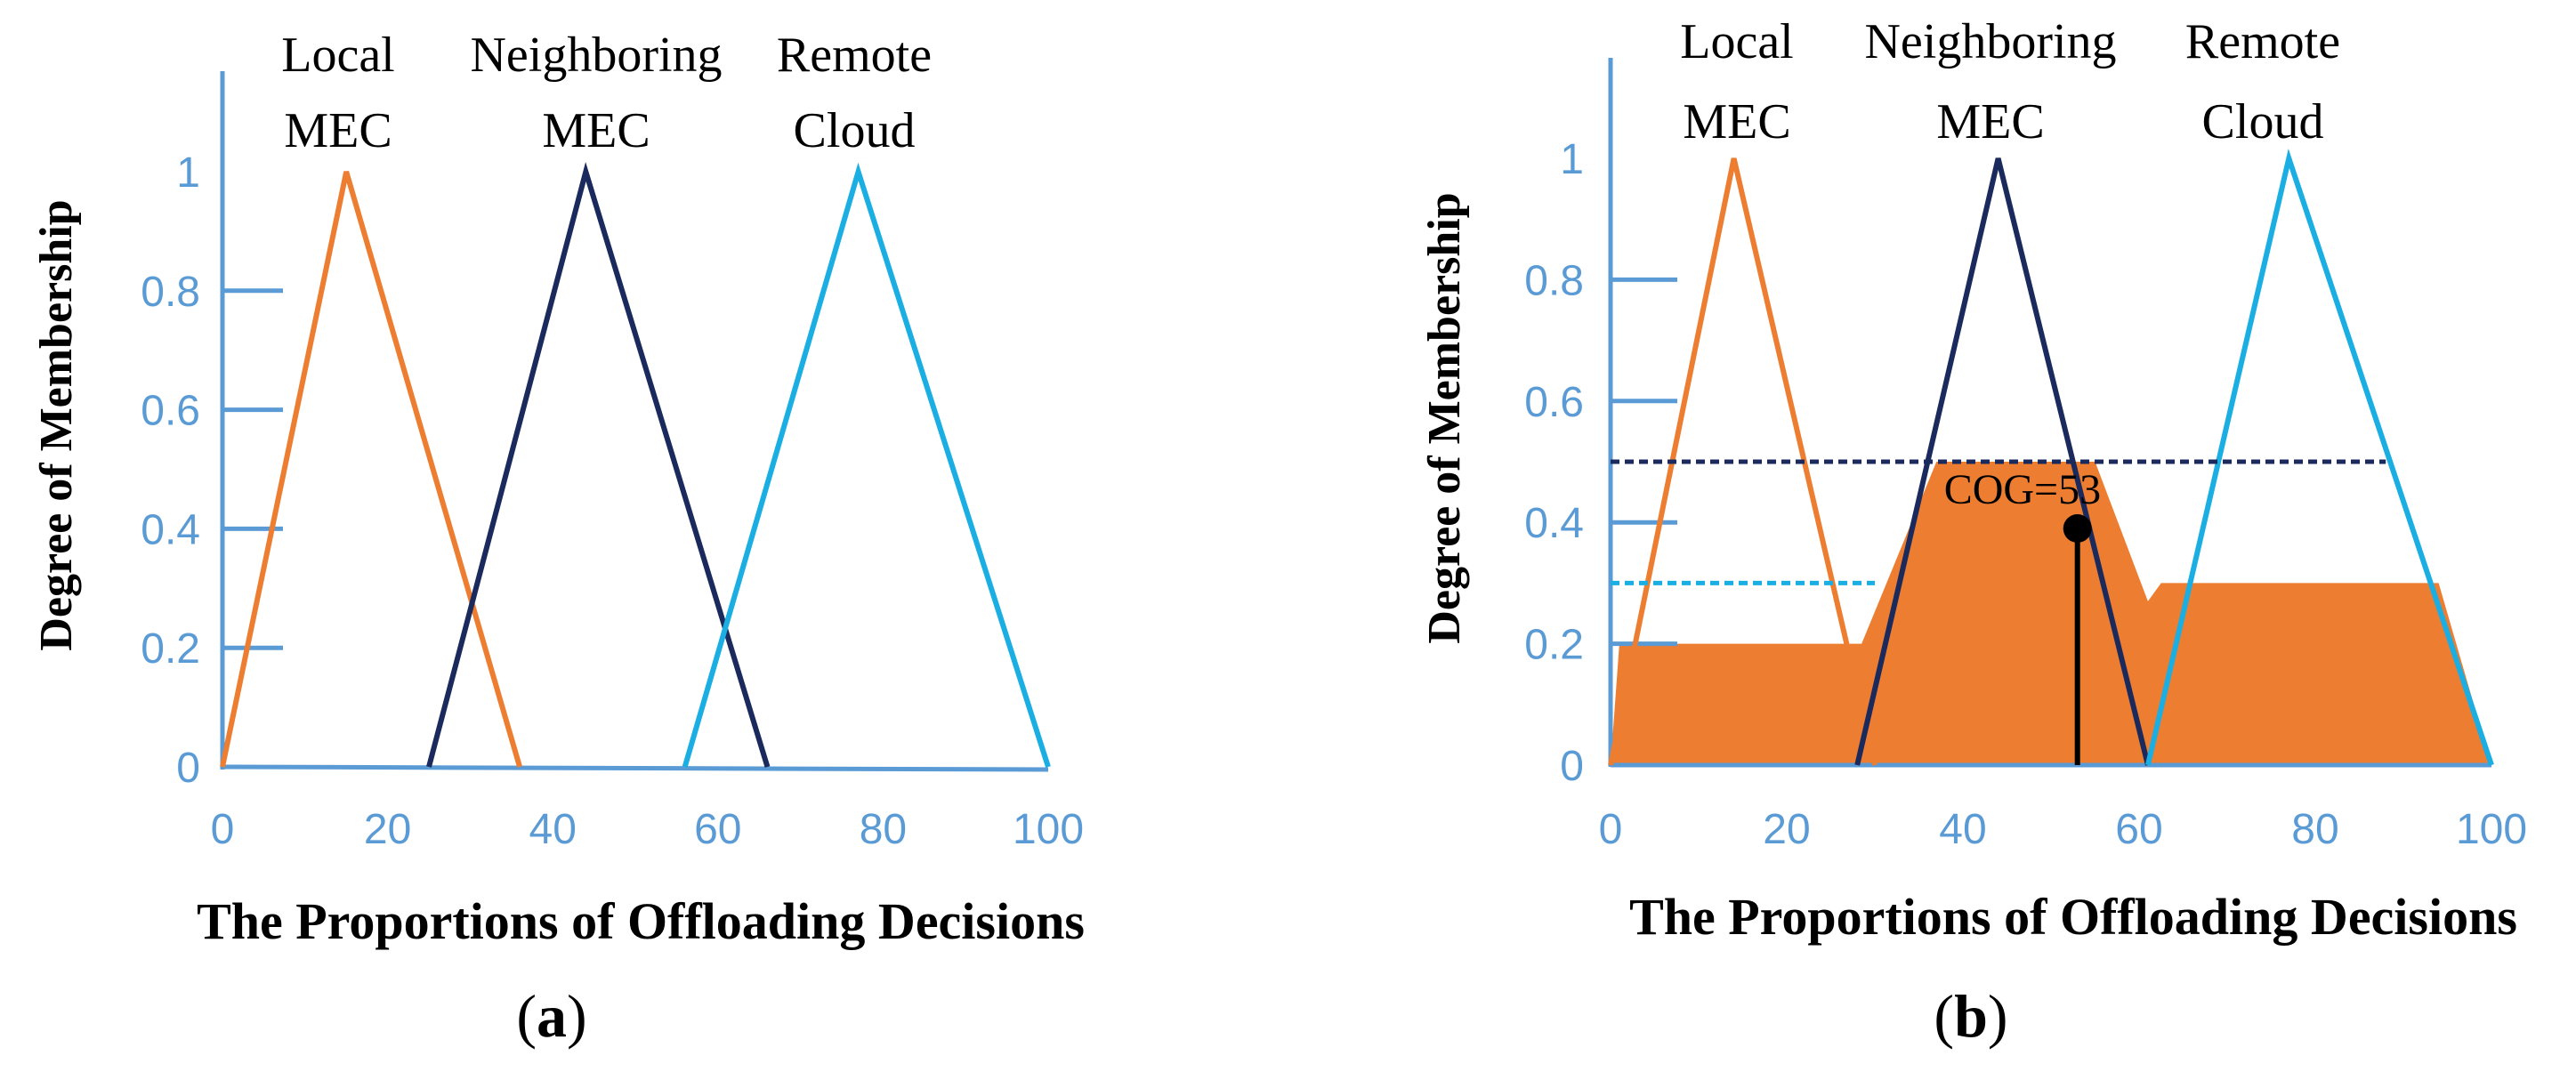  I want to click on cog-point, so click(2077, 529).